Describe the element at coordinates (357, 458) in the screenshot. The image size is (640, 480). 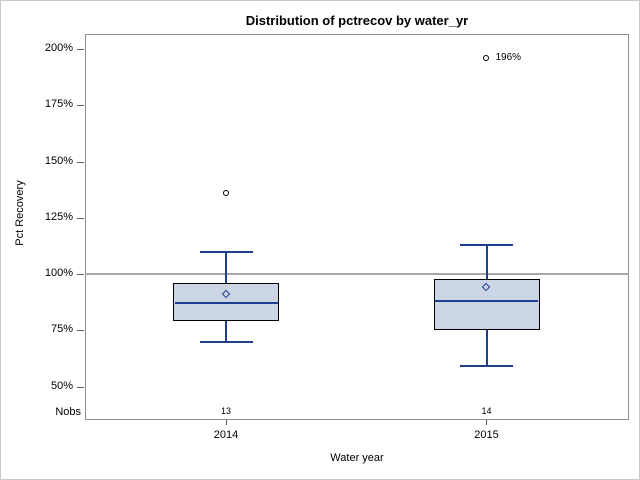
I see `x-axis-title: Water year` at that location.